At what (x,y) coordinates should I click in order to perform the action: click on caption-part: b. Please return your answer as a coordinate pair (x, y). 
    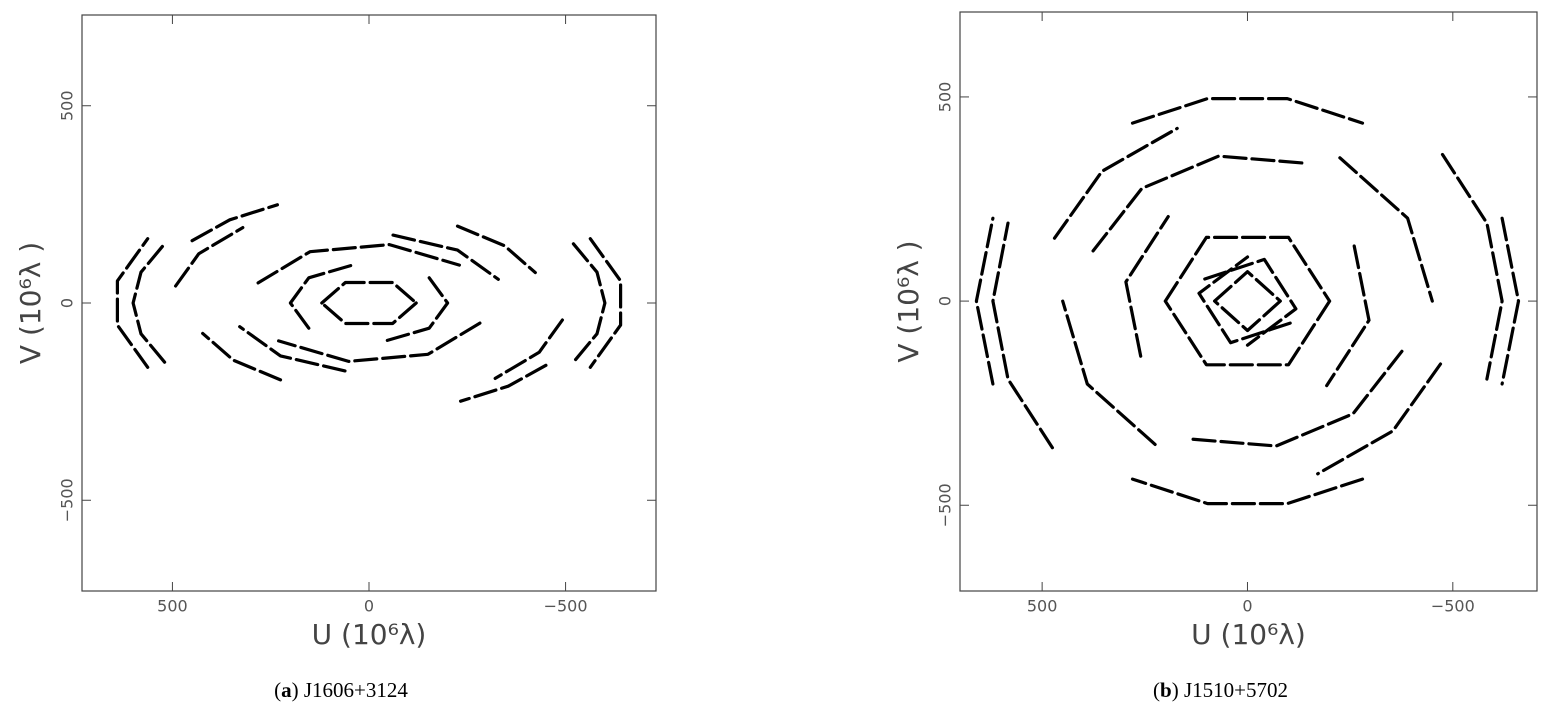
    Looking at the image, I should click on (1166, 690).